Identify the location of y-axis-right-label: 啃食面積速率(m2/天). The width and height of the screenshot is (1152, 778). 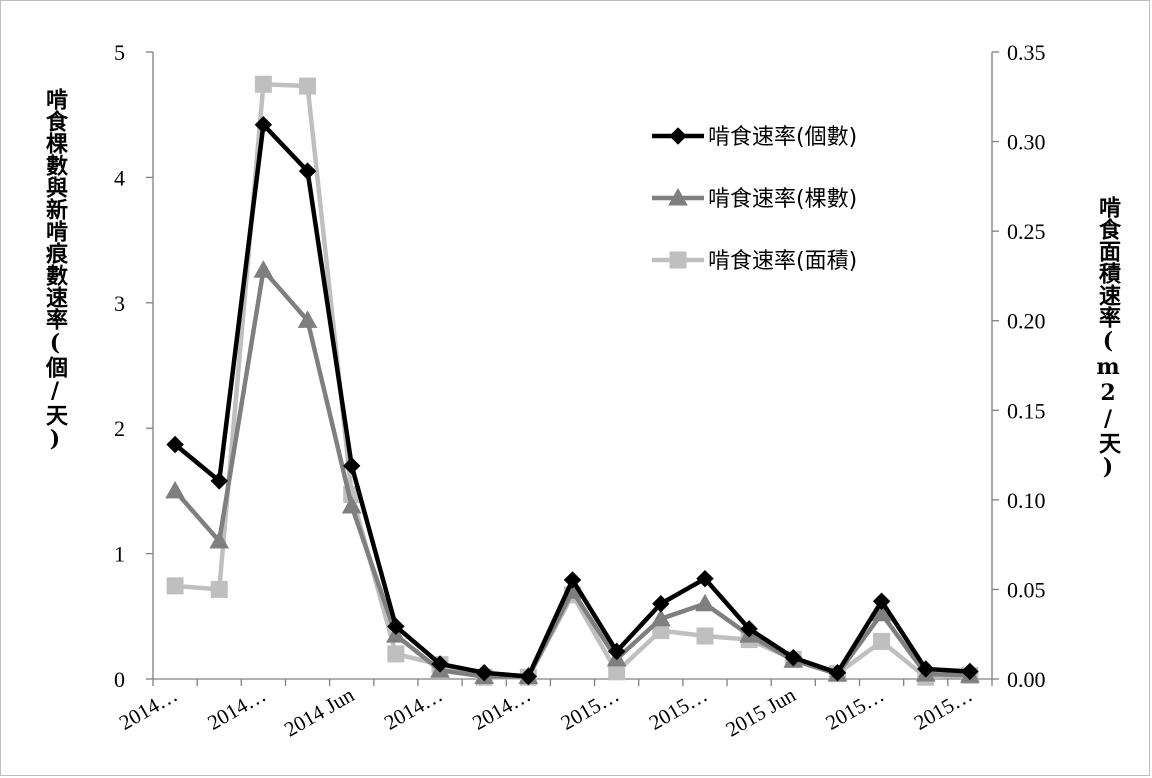
(1108, 338).